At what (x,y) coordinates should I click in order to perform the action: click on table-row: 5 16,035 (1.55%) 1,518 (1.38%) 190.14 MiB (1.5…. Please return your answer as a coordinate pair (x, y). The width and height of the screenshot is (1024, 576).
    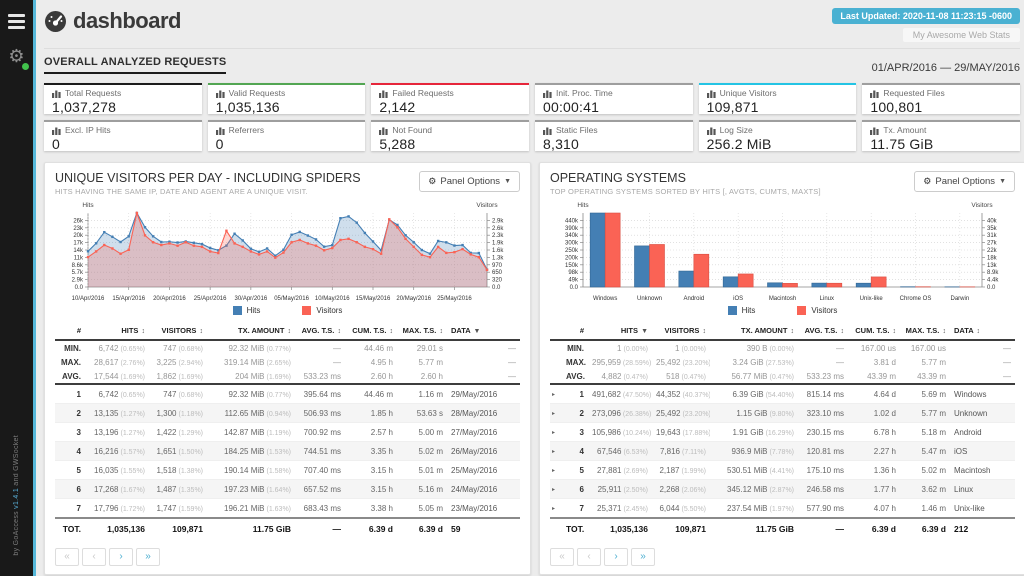
    Looking at the image, I should click on (287, 470).